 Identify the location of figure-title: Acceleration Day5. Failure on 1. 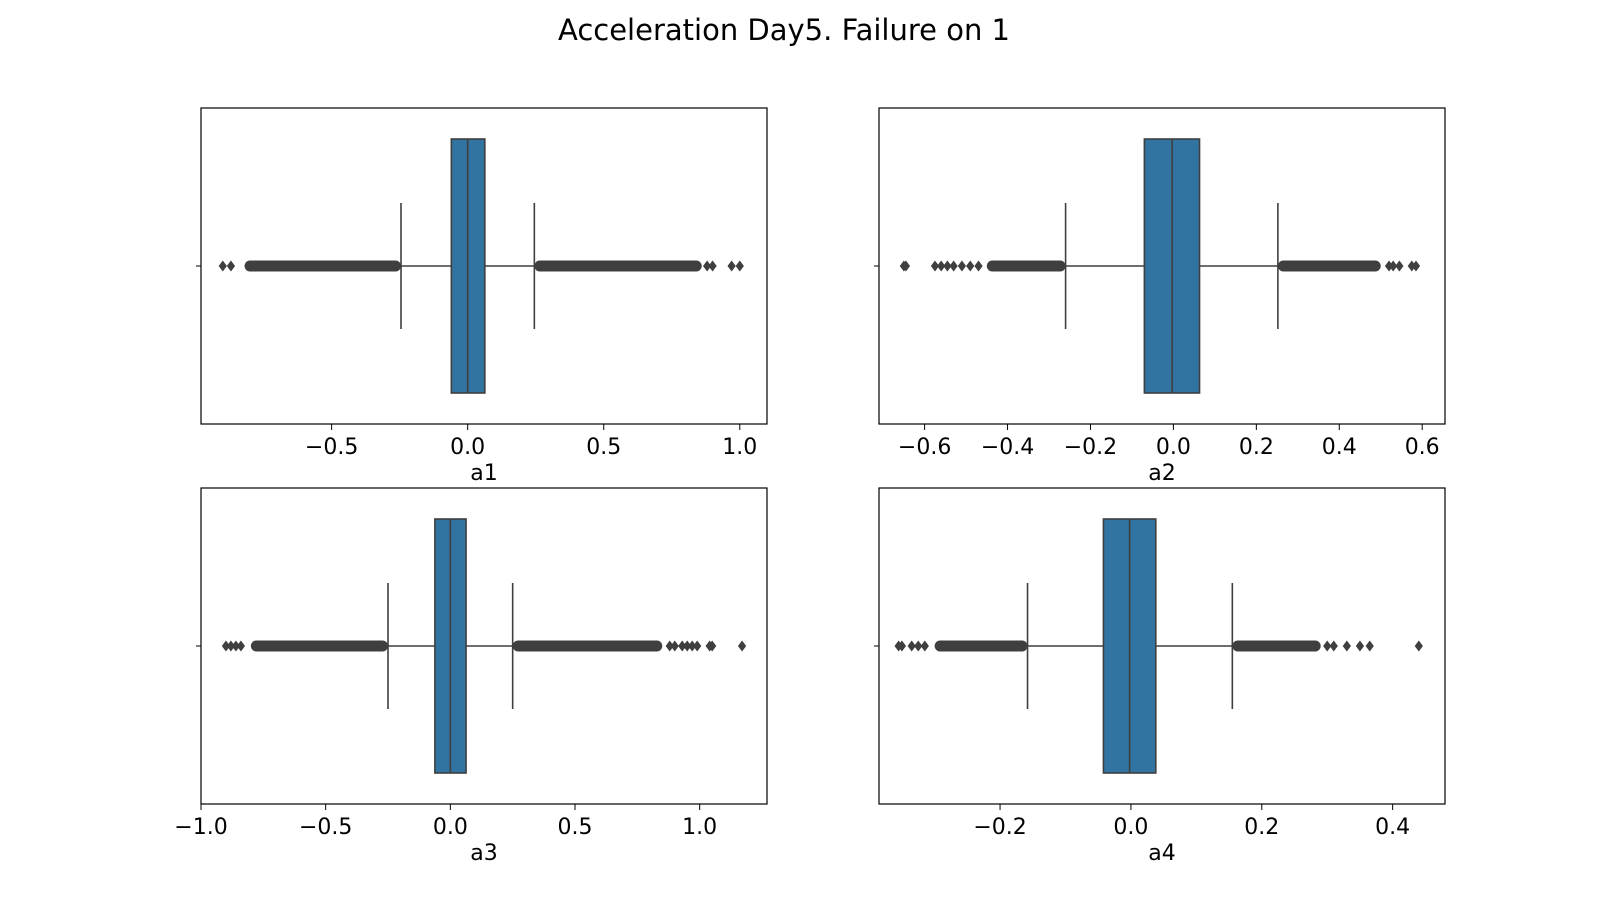
(784, 30).